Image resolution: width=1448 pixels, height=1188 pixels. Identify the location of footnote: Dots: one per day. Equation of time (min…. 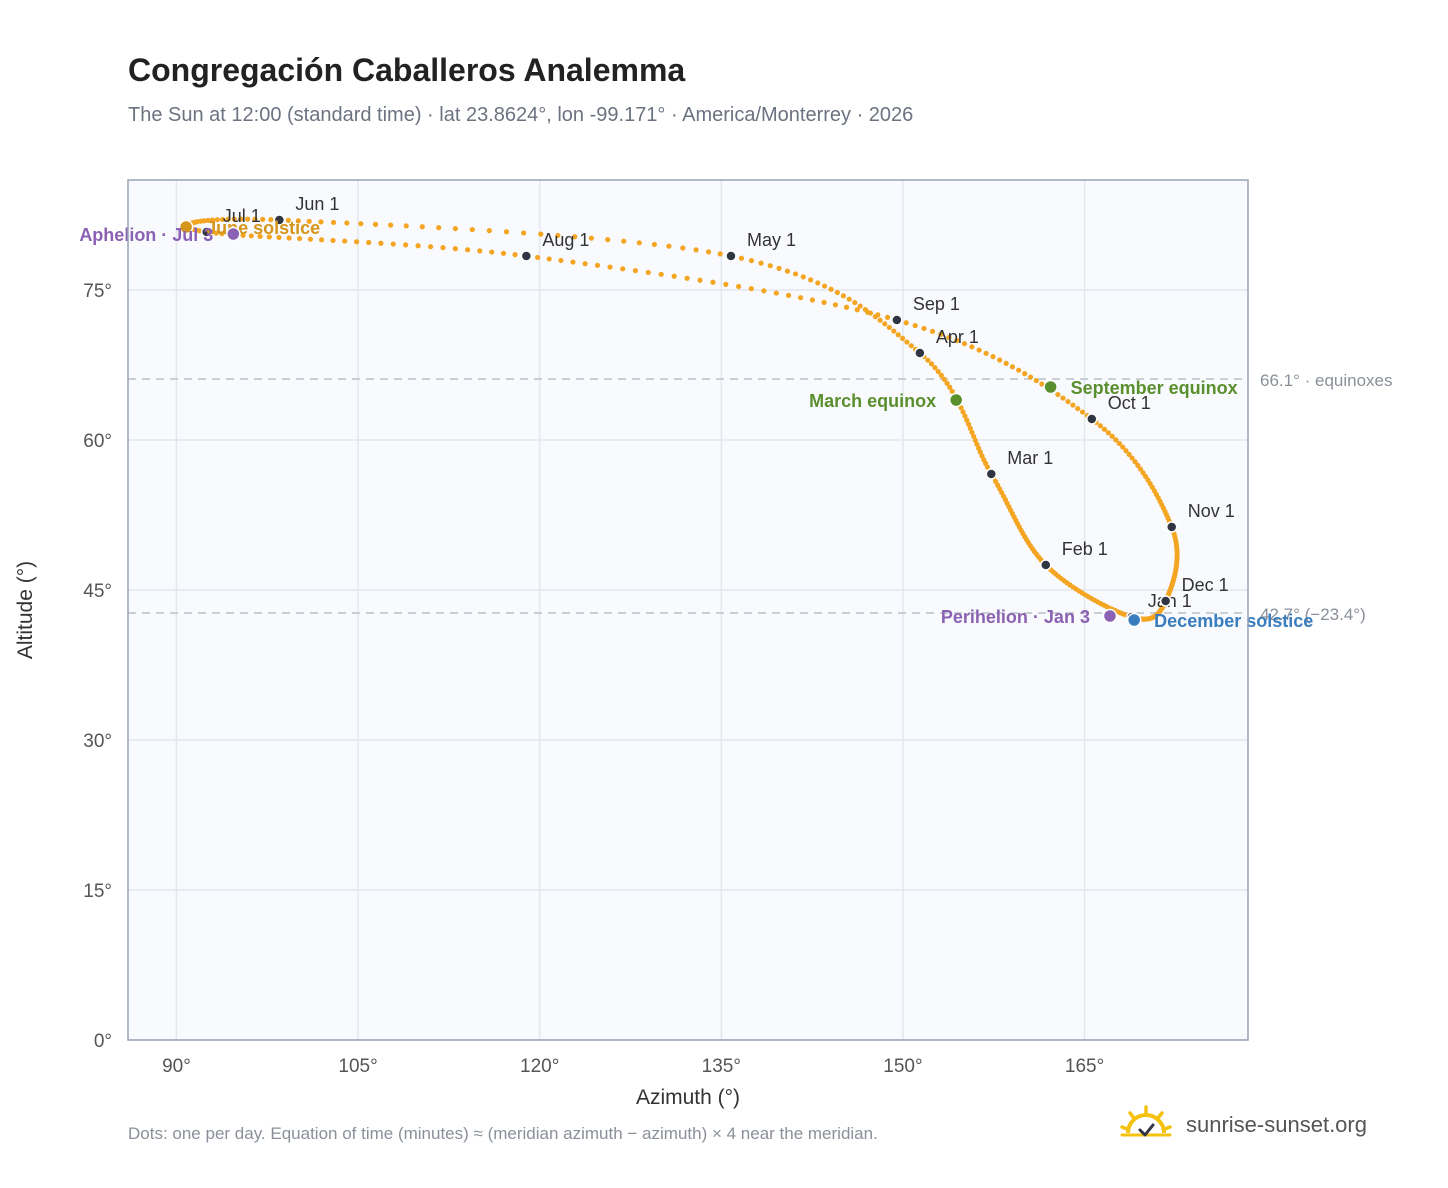
(503, 1133).